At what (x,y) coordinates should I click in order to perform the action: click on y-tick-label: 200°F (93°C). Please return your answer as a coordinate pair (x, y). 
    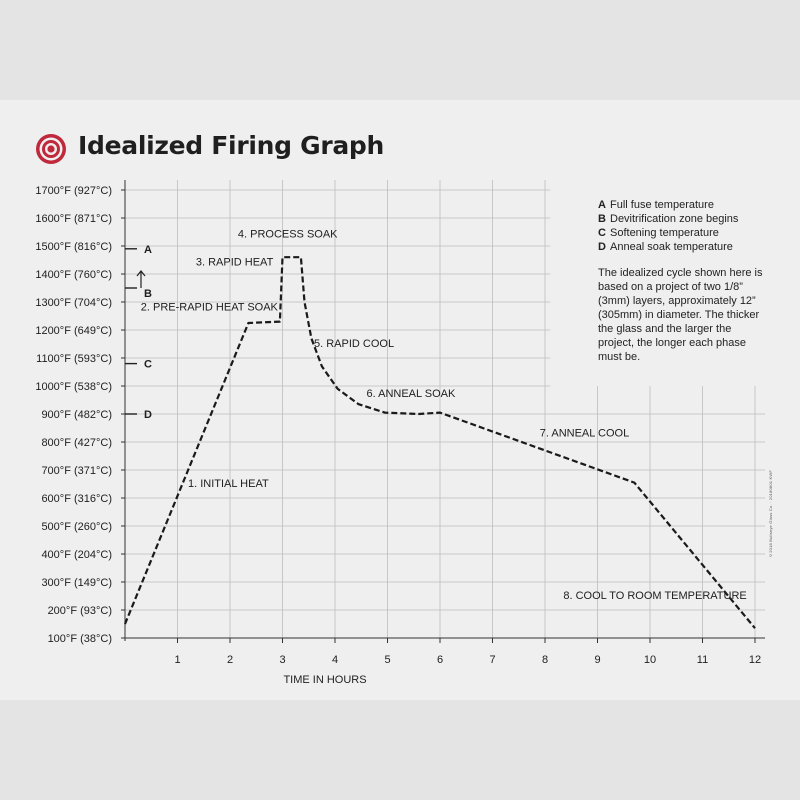
    Looking at the image, I should click on (80, 611).